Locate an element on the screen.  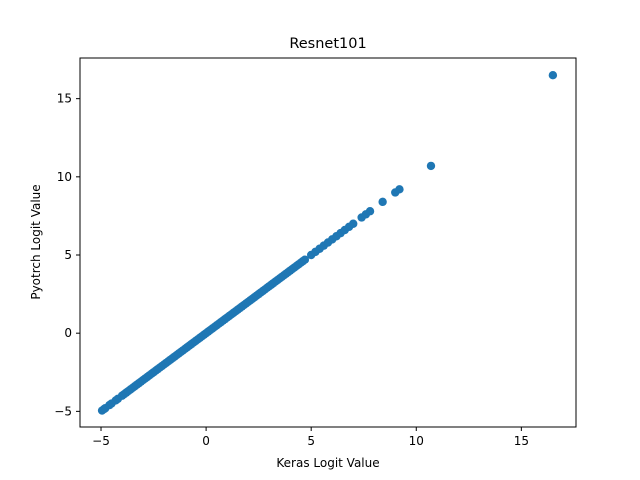
x-axis-label: Keras Logit Value is located at coordinates (327, 463).